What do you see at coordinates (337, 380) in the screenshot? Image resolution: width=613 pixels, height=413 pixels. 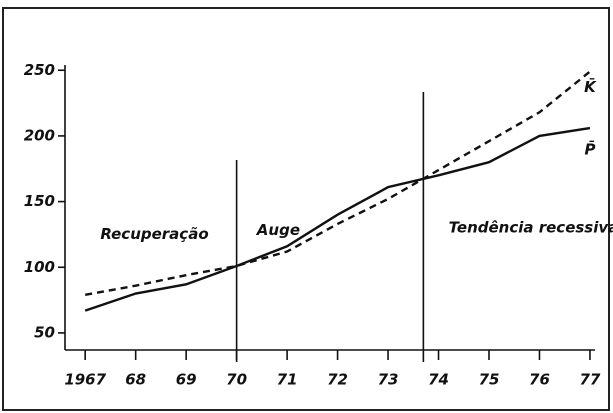 I see `x-tick-label: 72` at bounding box center [337, 380].